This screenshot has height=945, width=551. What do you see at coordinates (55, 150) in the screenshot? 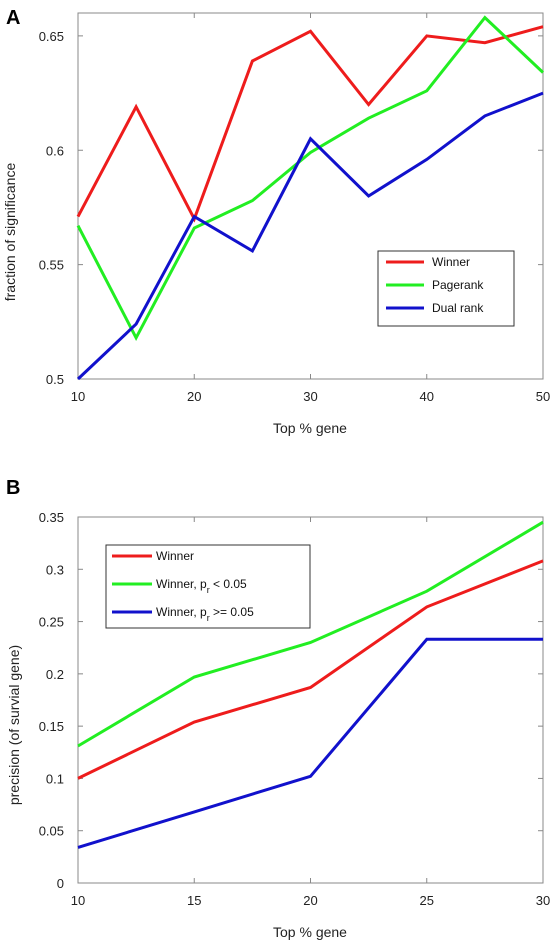
I see `y-tick-label: 0.6` at bounding box center [55, 150].